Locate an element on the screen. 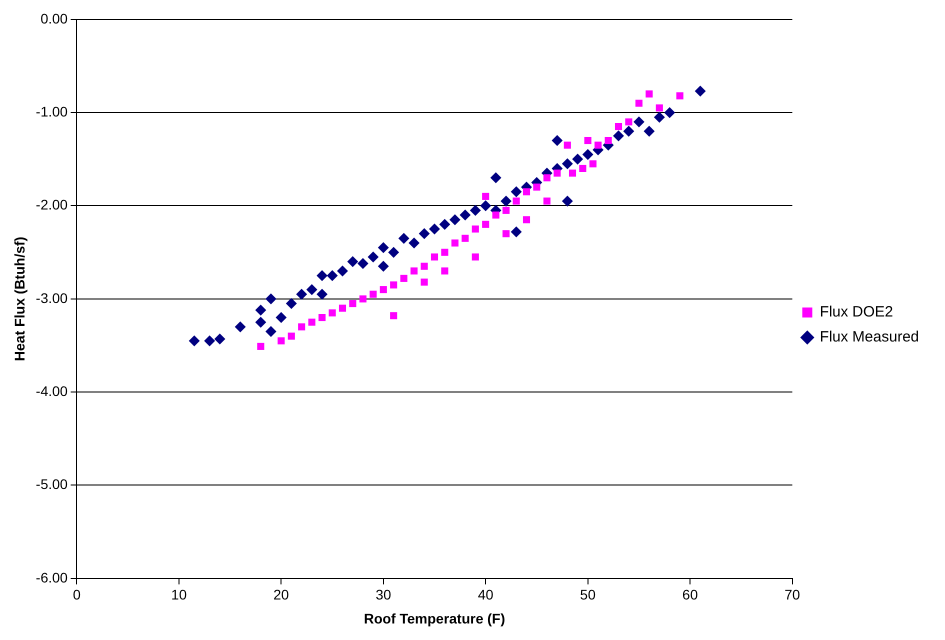 The width and height of the screenshot is (945, 640). x-tick-label: 10 is located at coordinates (179, 594).